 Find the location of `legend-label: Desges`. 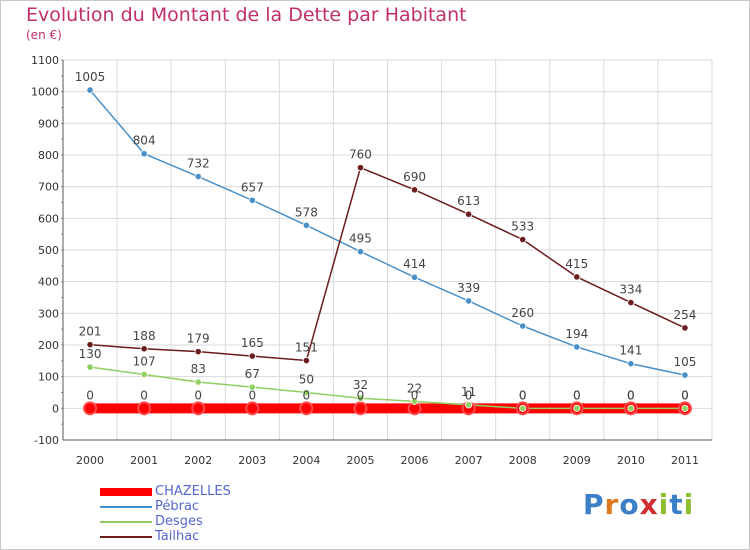

legend-label: Desges is located at coordinates (179, 521).